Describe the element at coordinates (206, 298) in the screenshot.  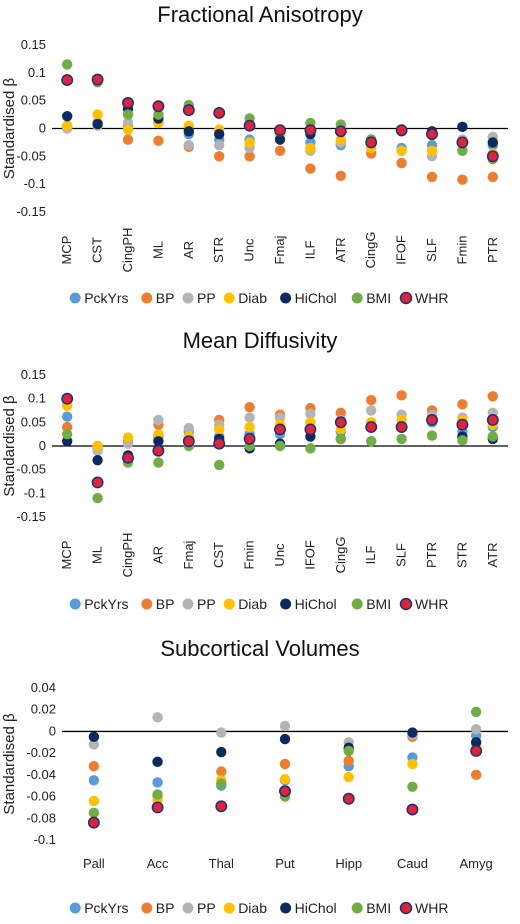
I see `chart-1-legend-label-pp: PP` at that location.